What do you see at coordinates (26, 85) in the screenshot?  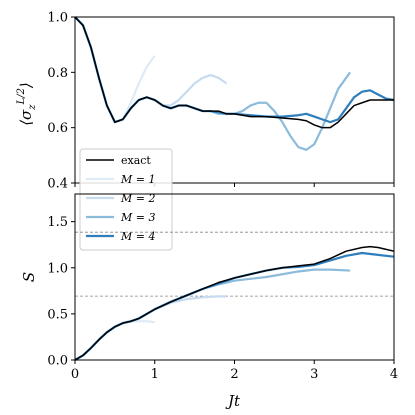 I see `top-y-label-close: ⟩` at bounding box center [26, 85].